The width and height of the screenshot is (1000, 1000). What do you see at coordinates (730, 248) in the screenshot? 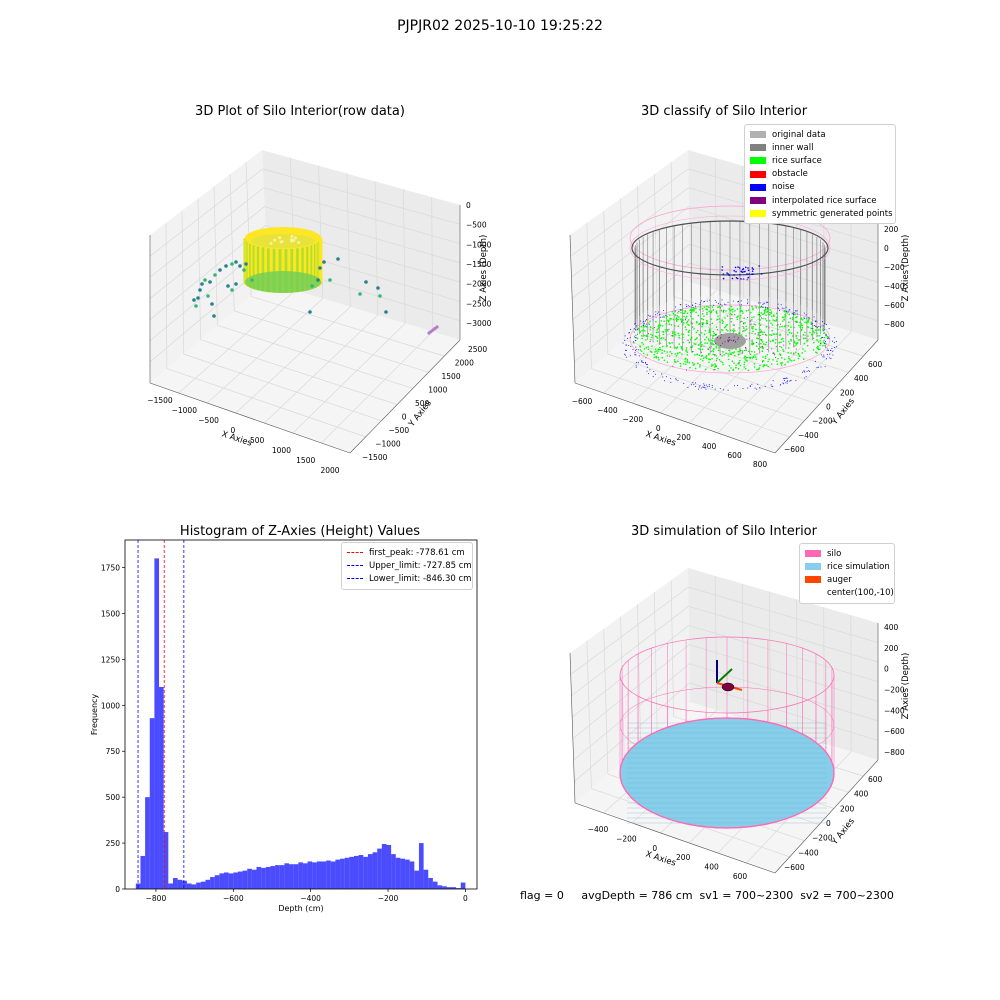
I see `panel2-wall-point` at bounding box center [730, 248].